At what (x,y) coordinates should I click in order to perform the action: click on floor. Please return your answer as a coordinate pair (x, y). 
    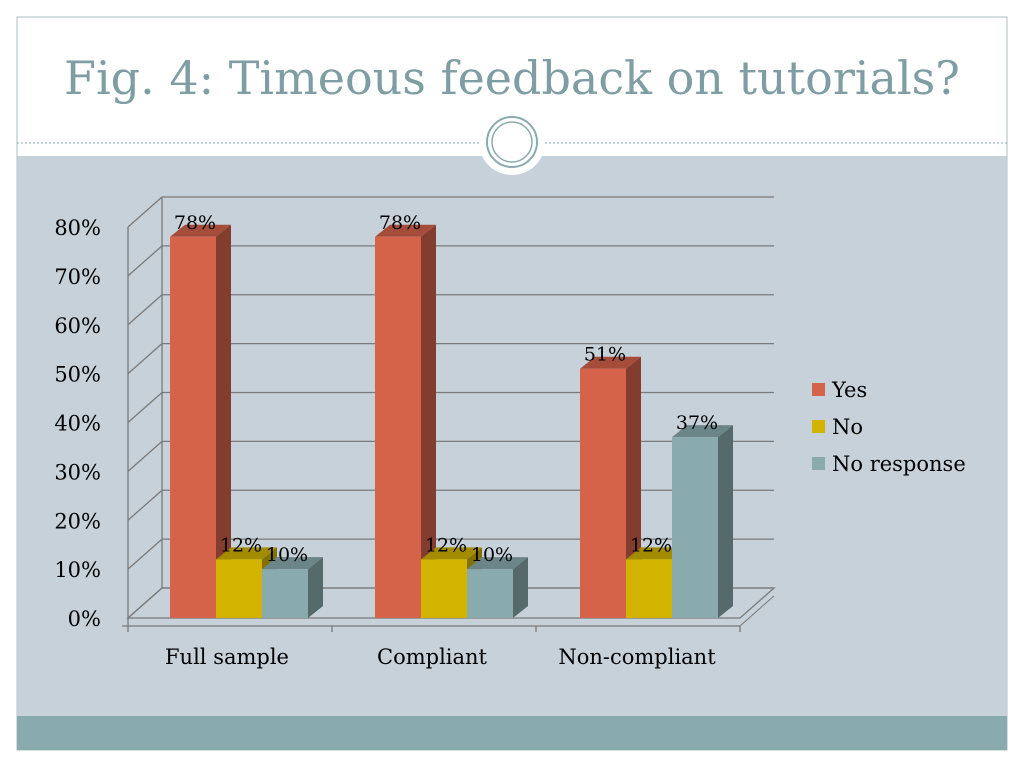
    Looking at the image, I should click on (451, 603).